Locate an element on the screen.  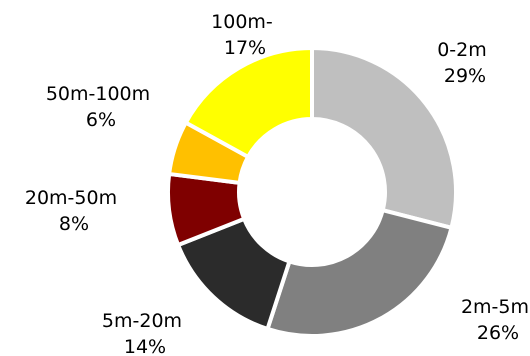
slice-label-20m-50m-value: 8% is located at coordinates (74, 224).